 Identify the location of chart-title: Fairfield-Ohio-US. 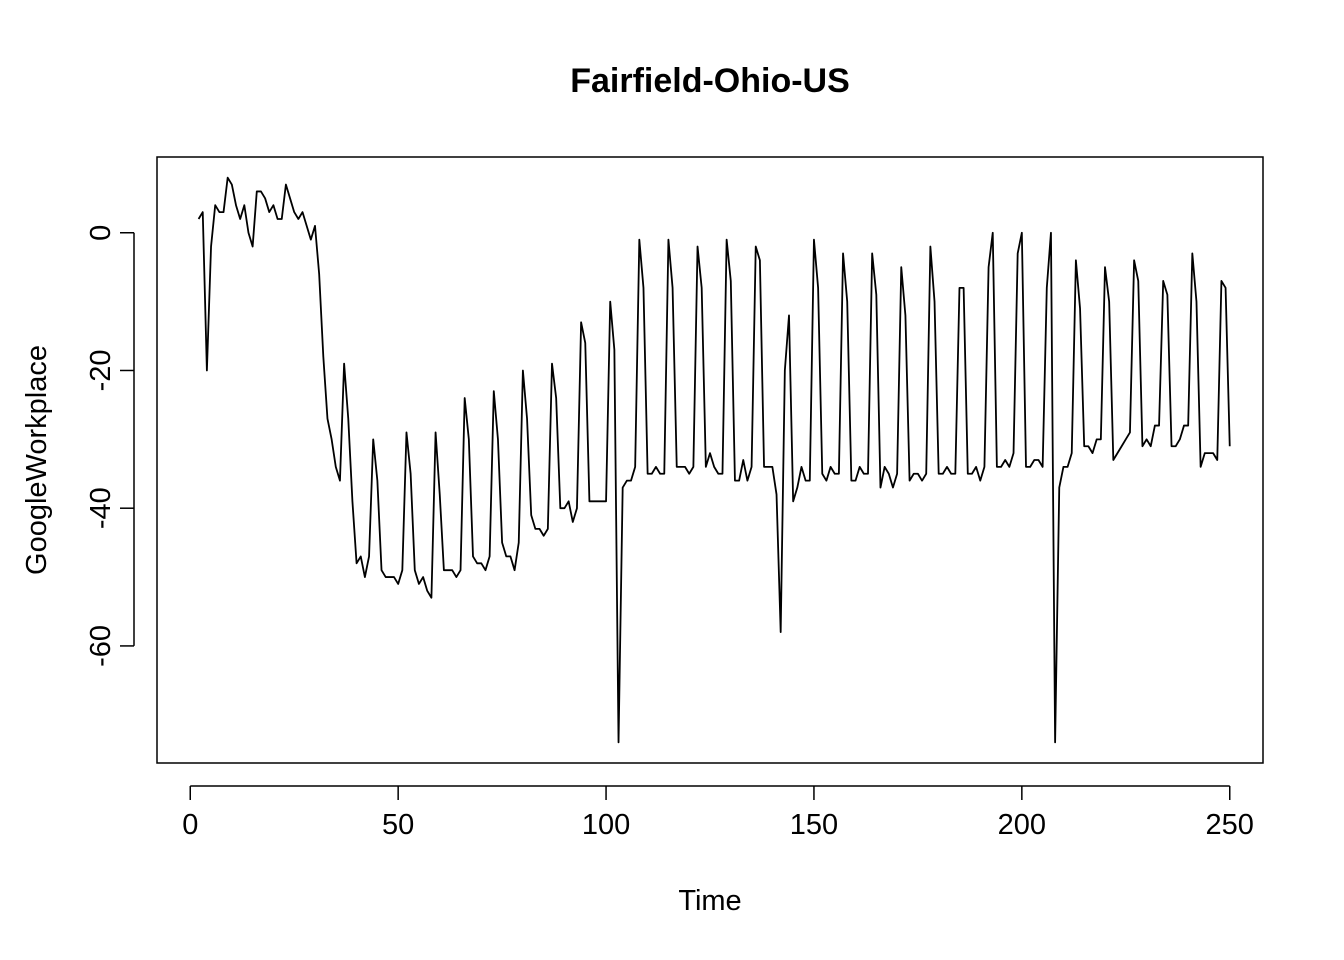
(710, 81).